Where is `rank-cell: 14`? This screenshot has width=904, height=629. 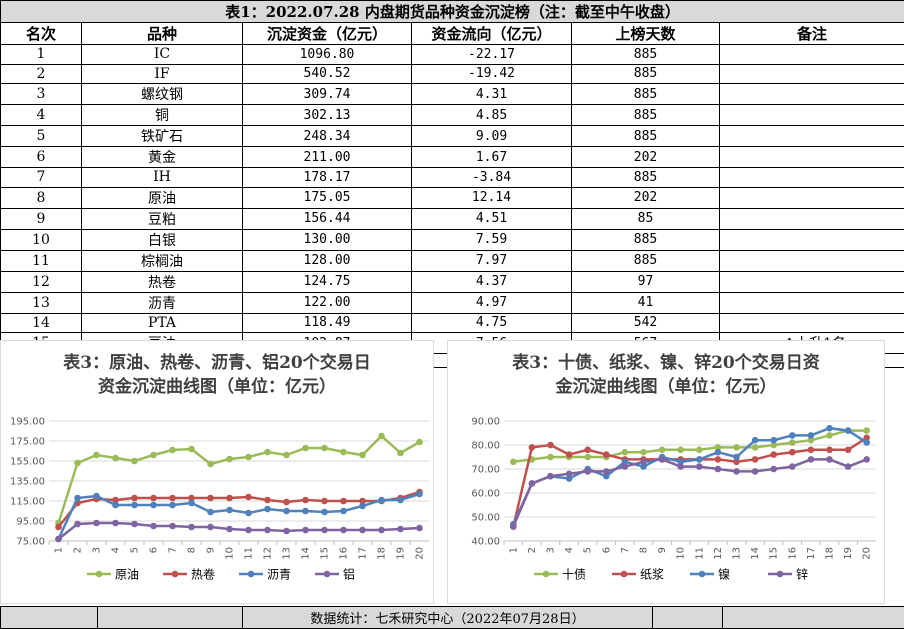
rank-cell: 14 is located at coordinates (41, 323).